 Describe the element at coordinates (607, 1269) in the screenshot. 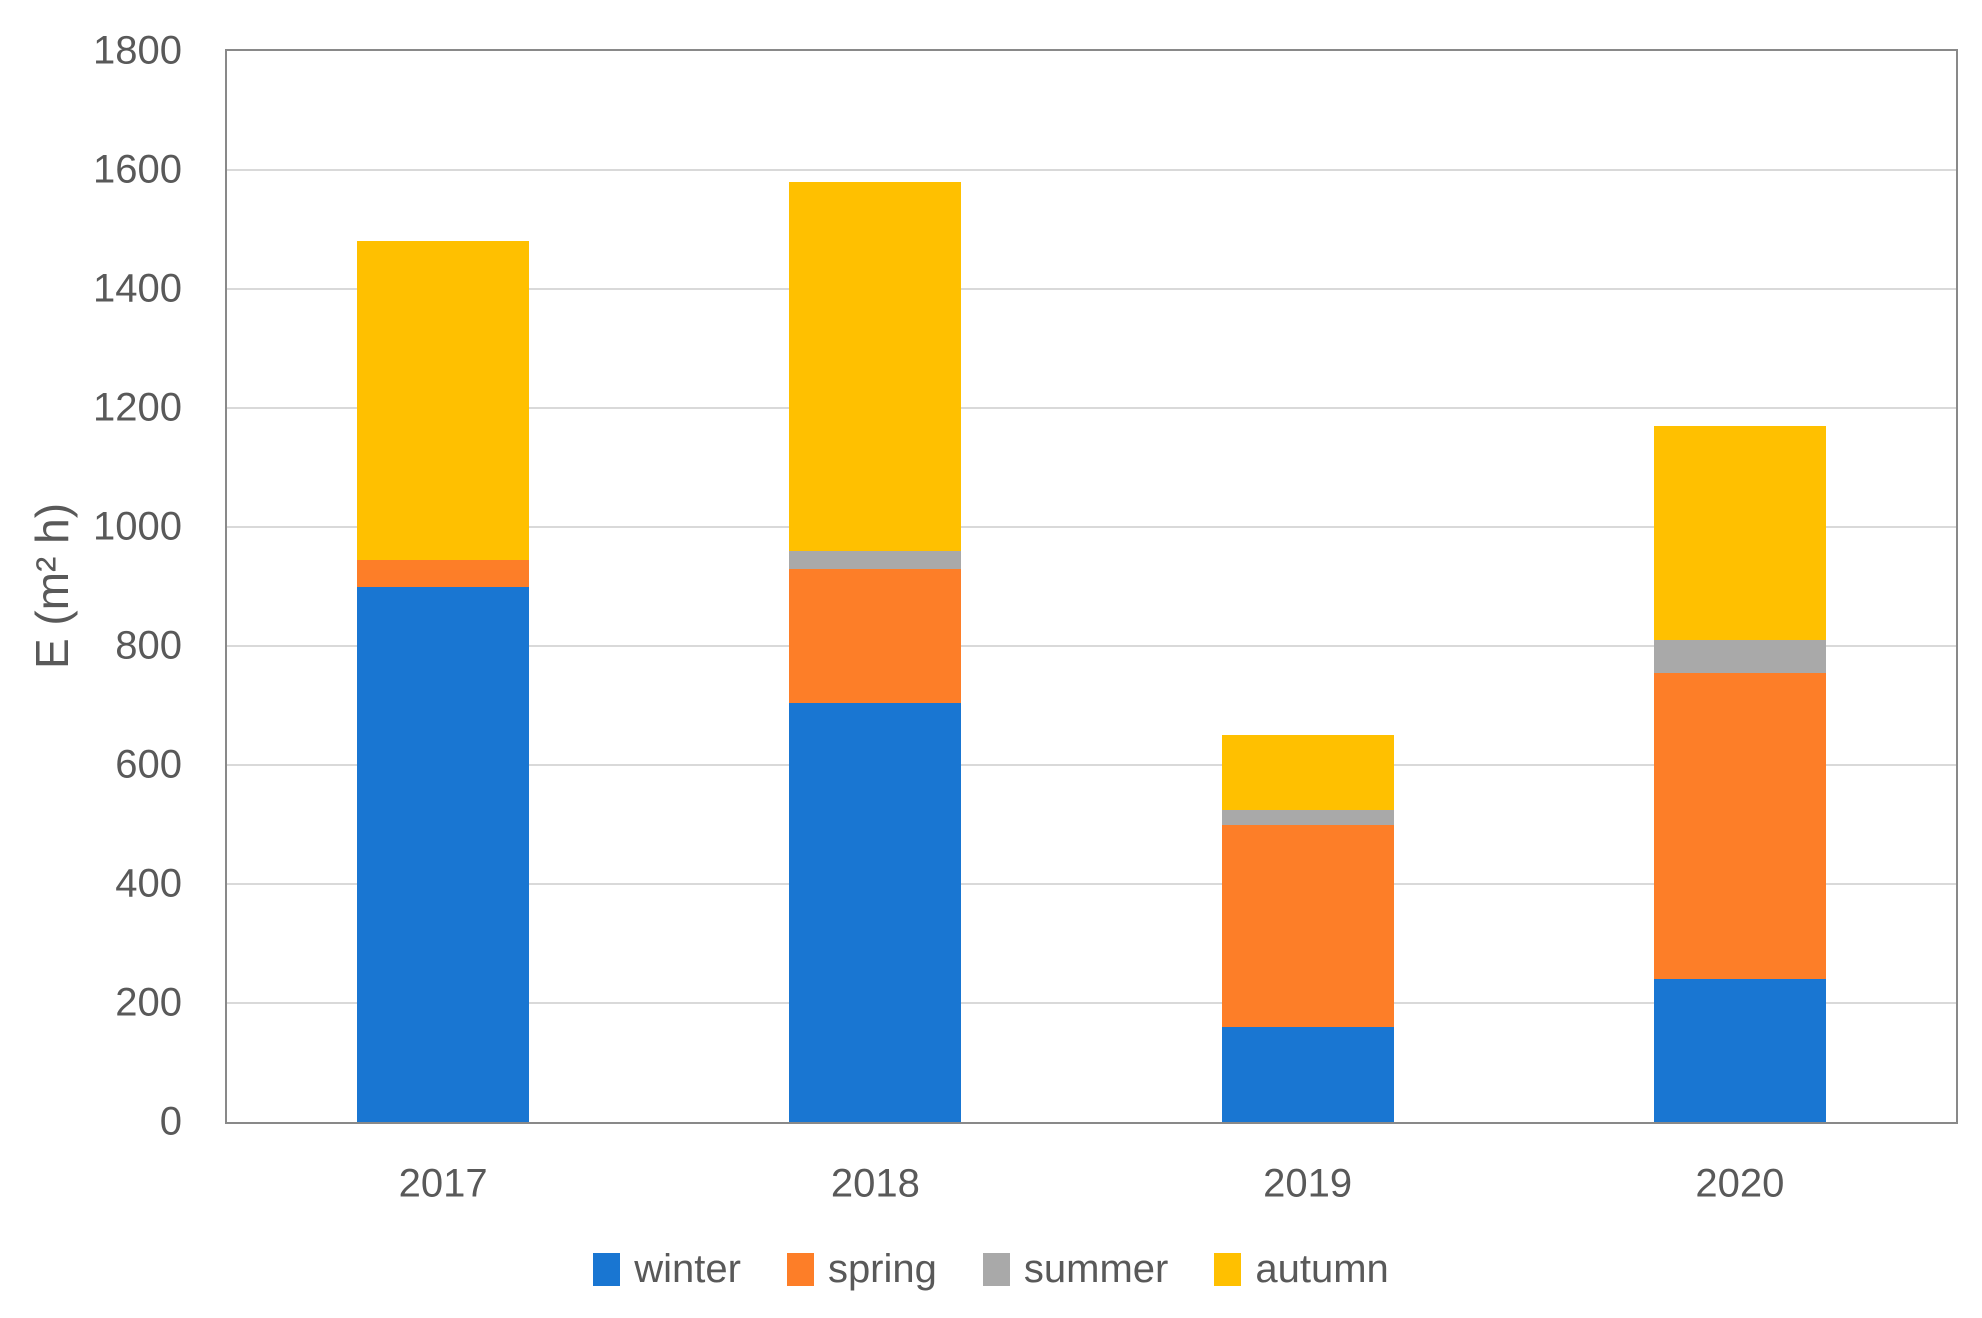

I see `legend-swatch-winter` at that location.